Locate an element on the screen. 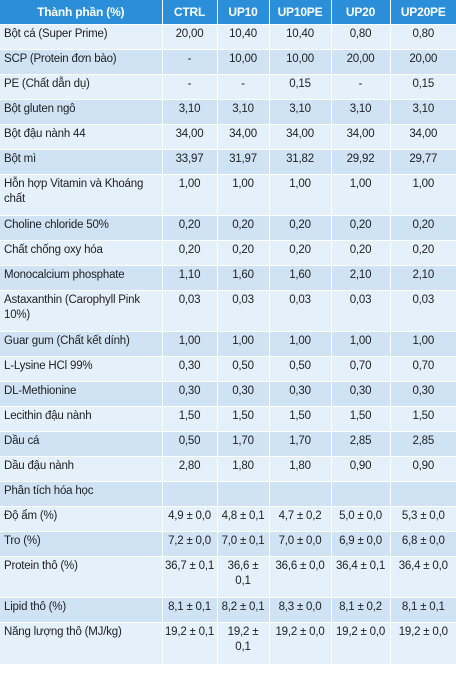 Image resolution: width=456 pixels, height=676 pixels. up10-cell: 0,20 is located at coordinates (243, 228).